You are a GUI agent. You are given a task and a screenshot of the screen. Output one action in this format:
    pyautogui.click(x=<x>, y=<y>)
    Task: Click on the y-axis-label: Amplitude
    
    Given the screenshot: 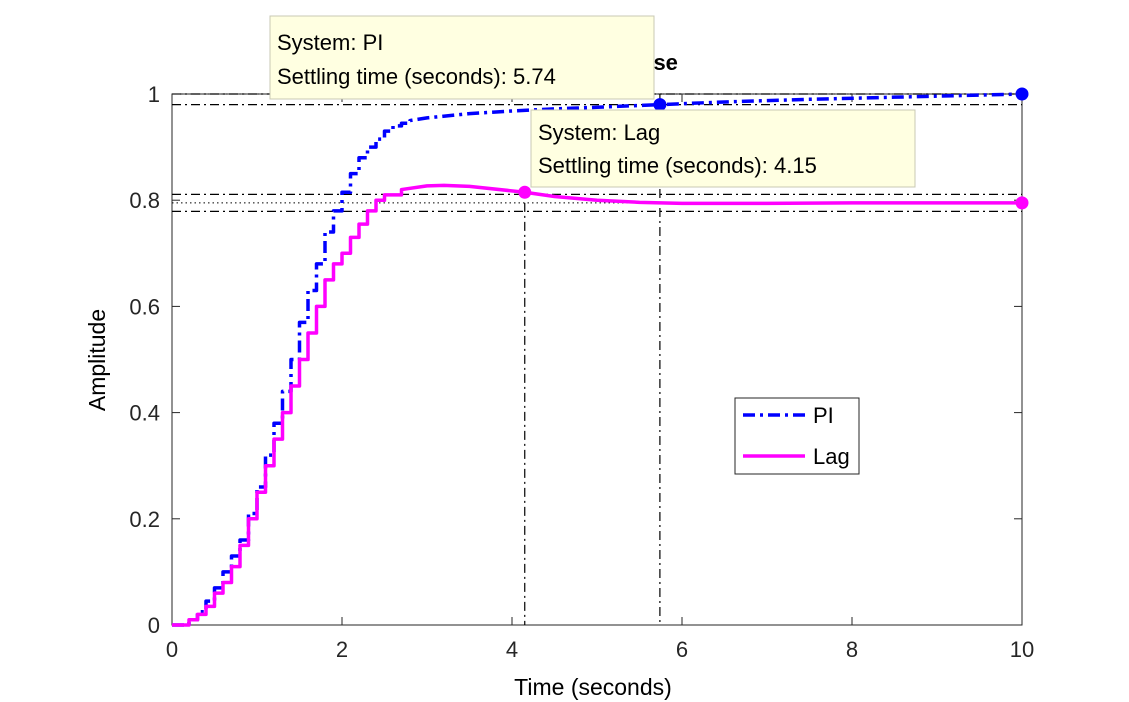 What is the action you would take?
    pyautogui.click(x=97, y=360)
    